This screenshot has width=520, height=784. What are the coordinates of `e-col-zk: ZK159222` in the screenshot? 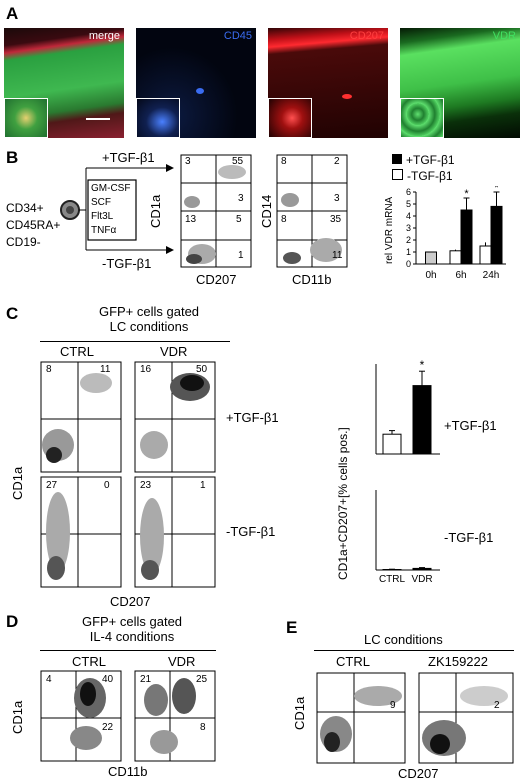 It's located at (458, 661).